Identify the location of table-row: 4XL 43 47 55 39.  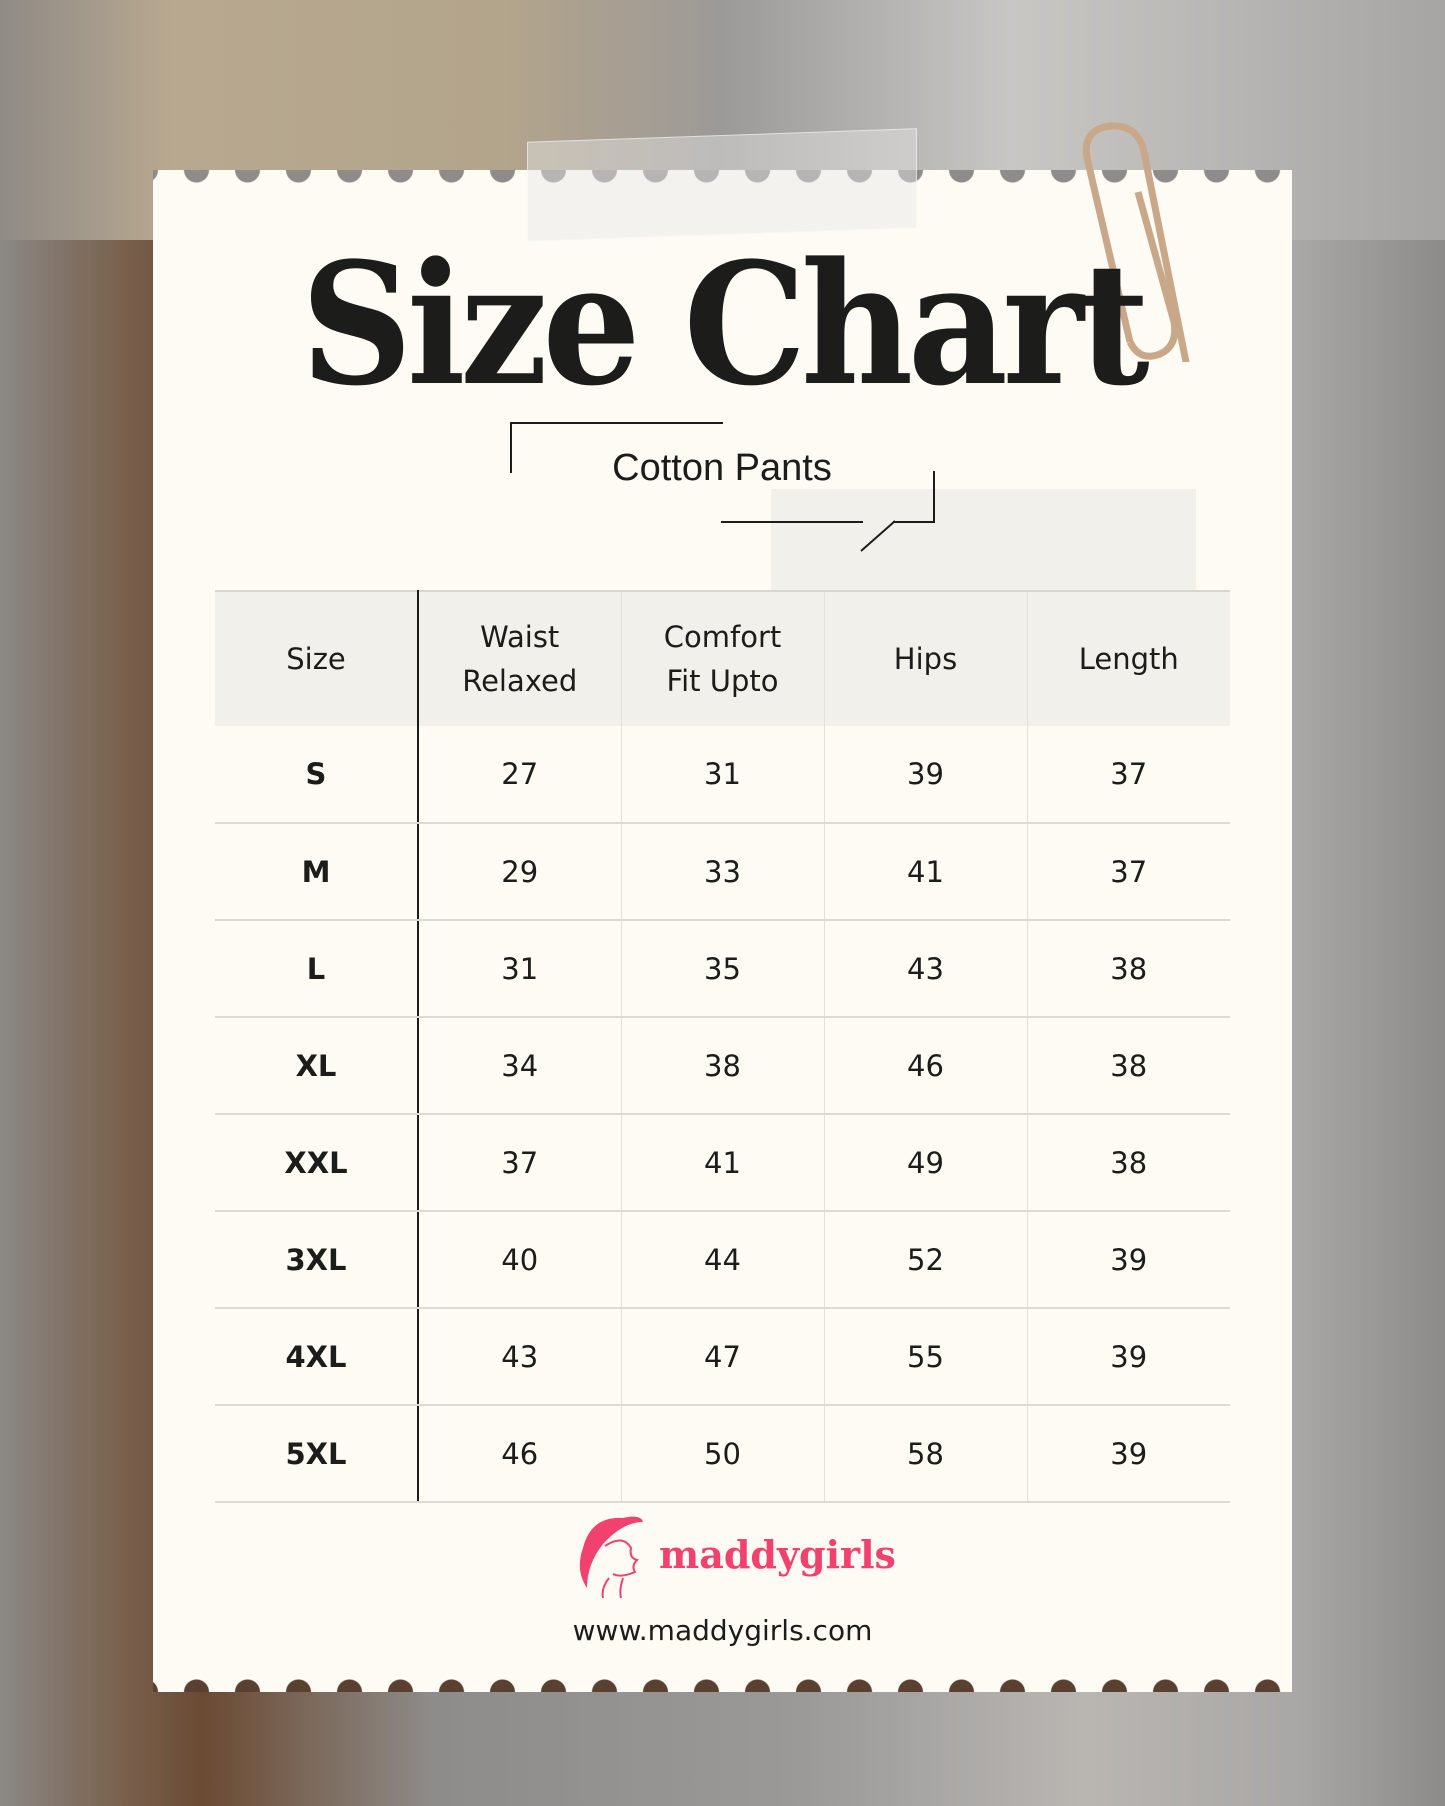
(722, 1357).